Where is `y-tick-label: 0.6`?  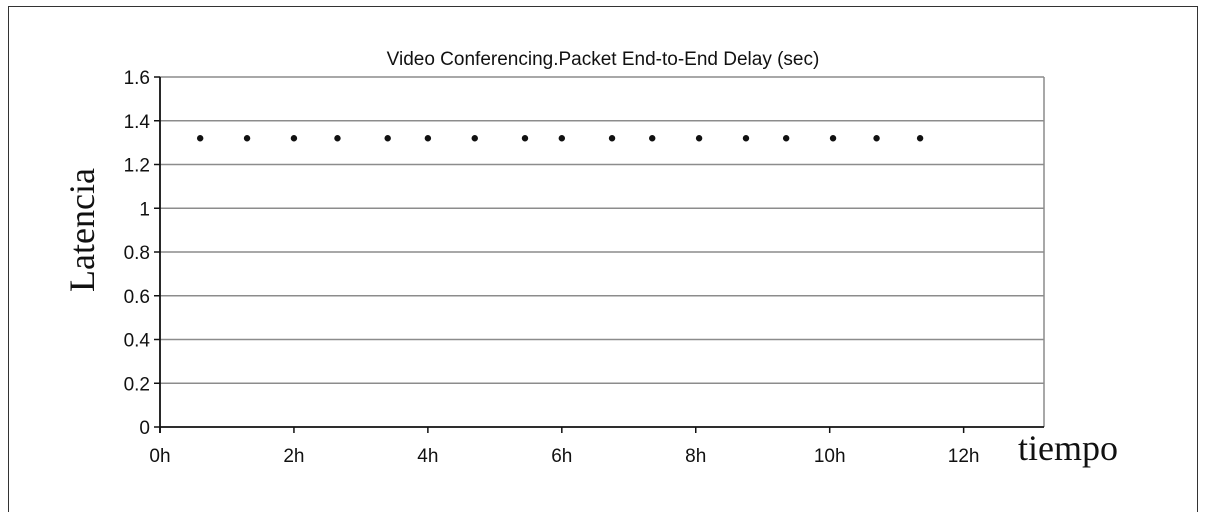 y-tick-label: 0.6 is located at coordinates (137, 297).